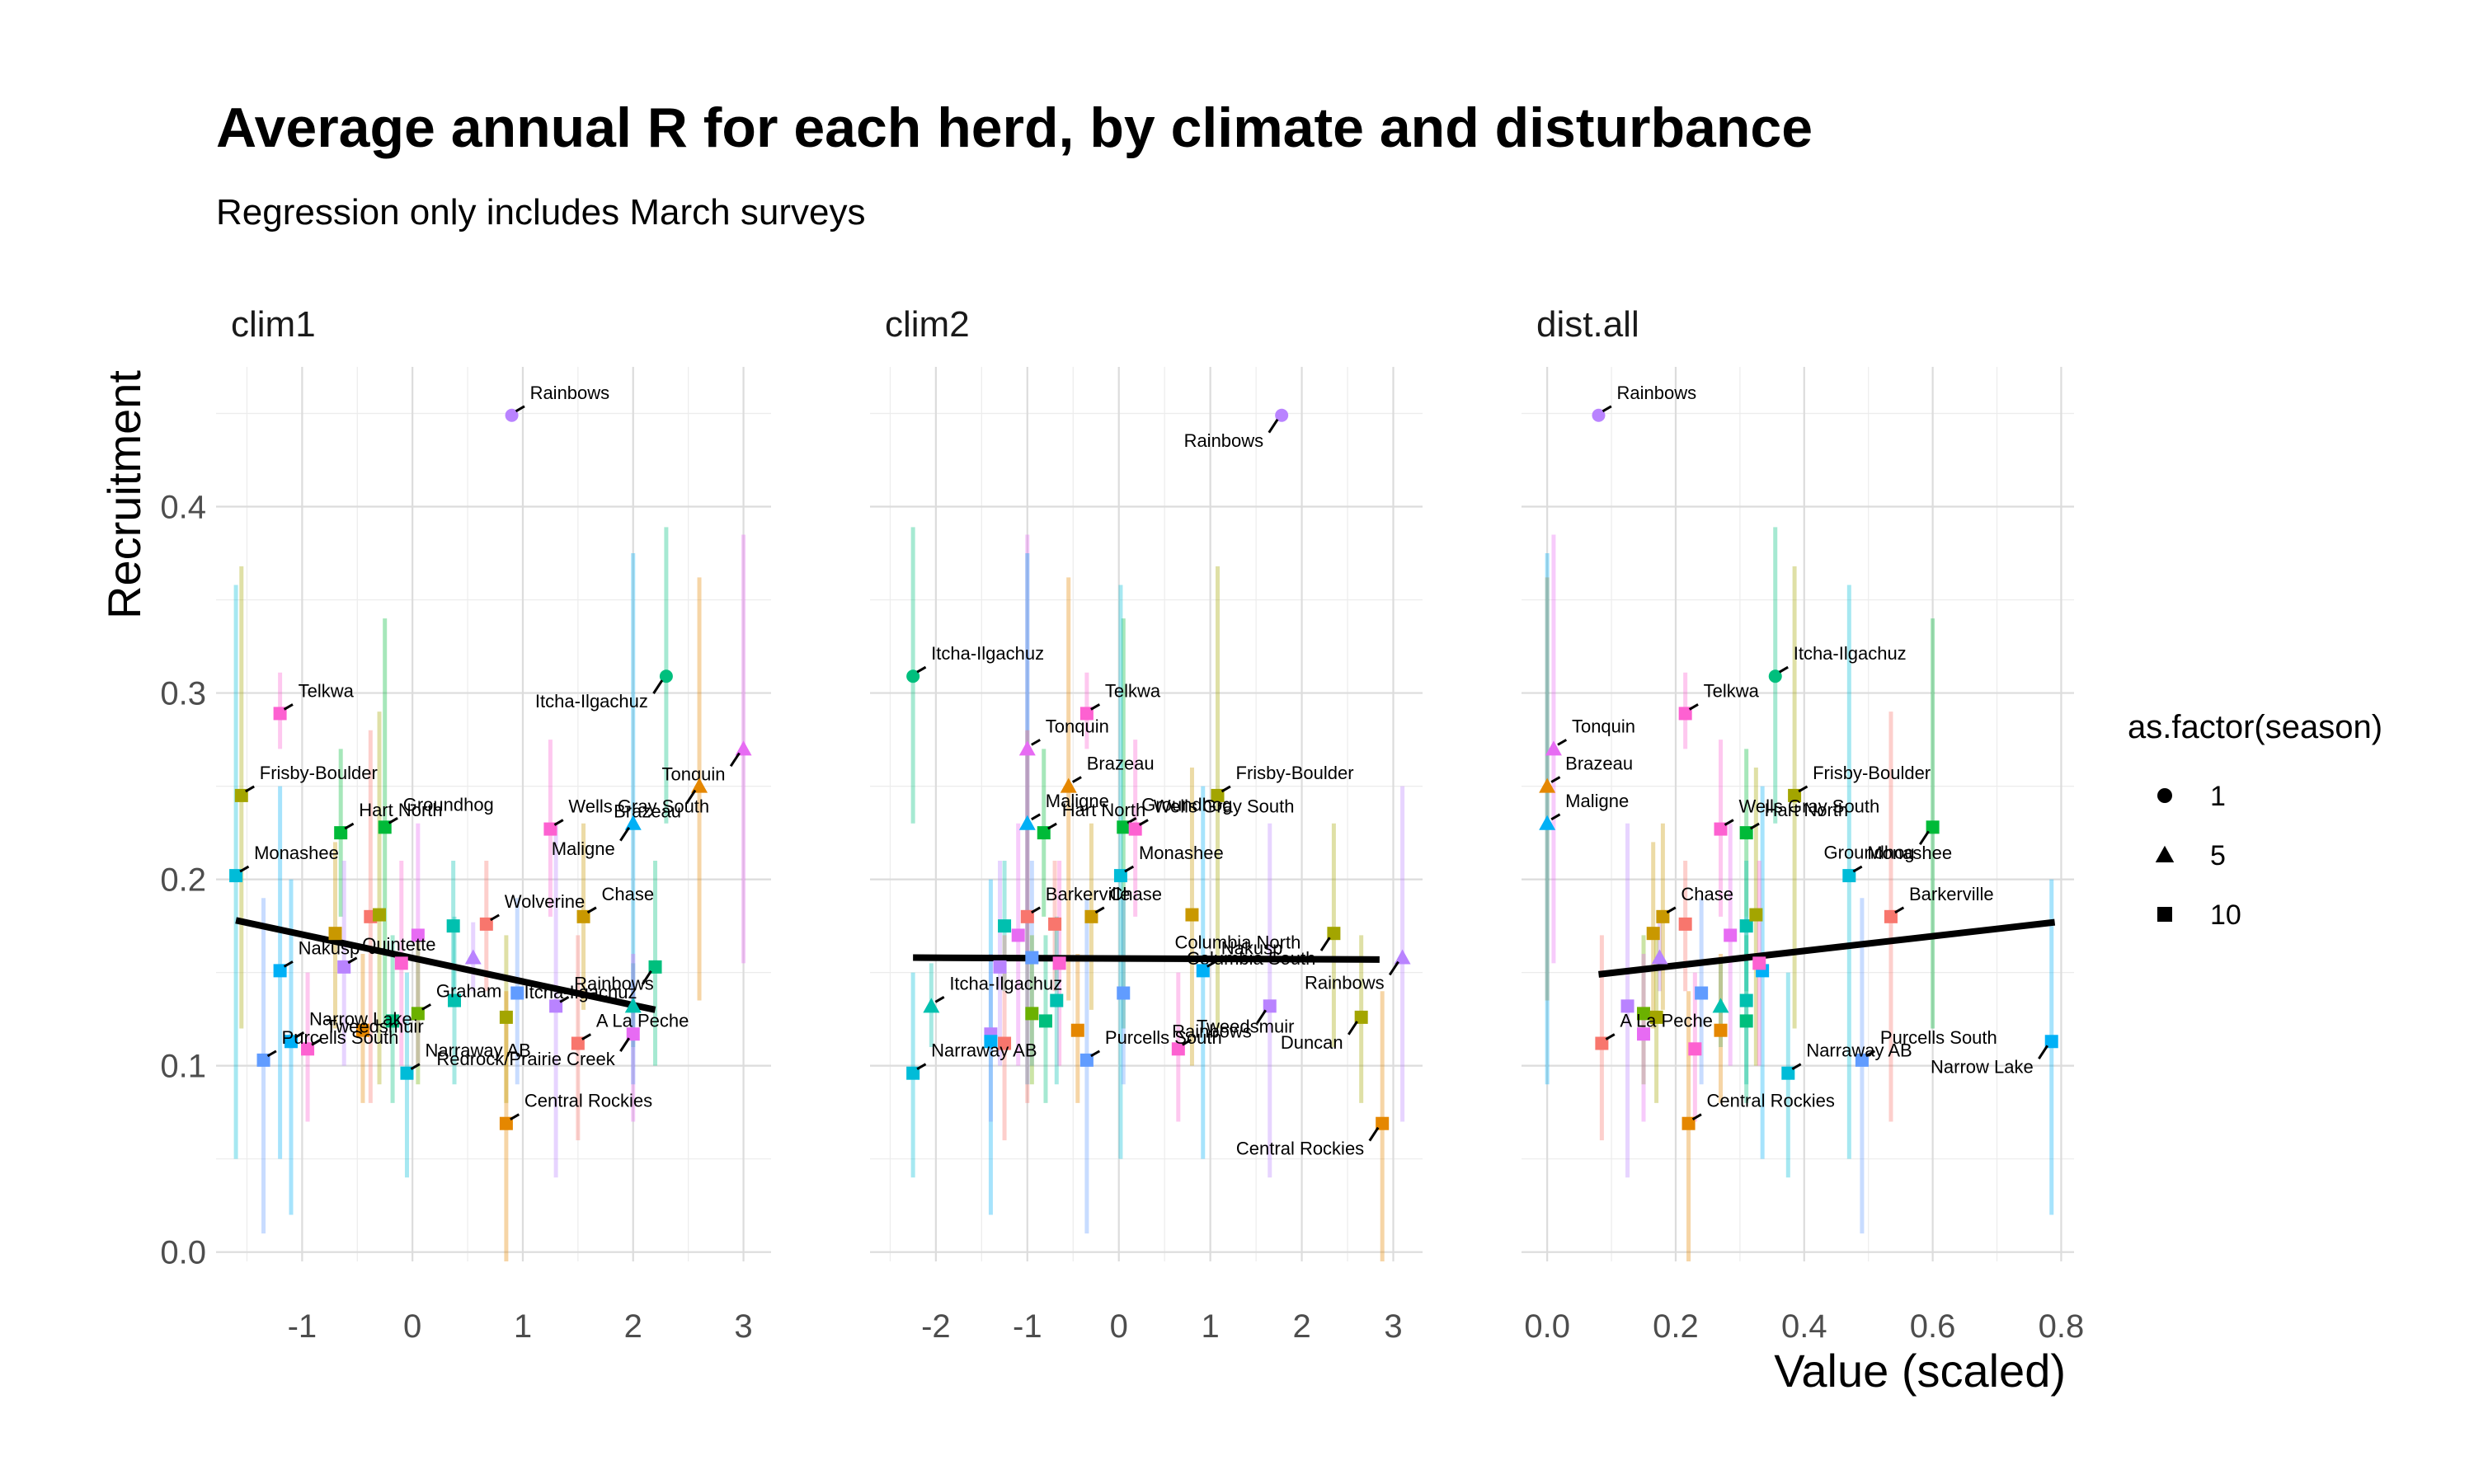 This screenshot has height=1484, width=2474. What do you see at coordinates (124, 495) in the screenshot?
I see `y-axis-title: Recruitment` at bounding box center [124, 495].